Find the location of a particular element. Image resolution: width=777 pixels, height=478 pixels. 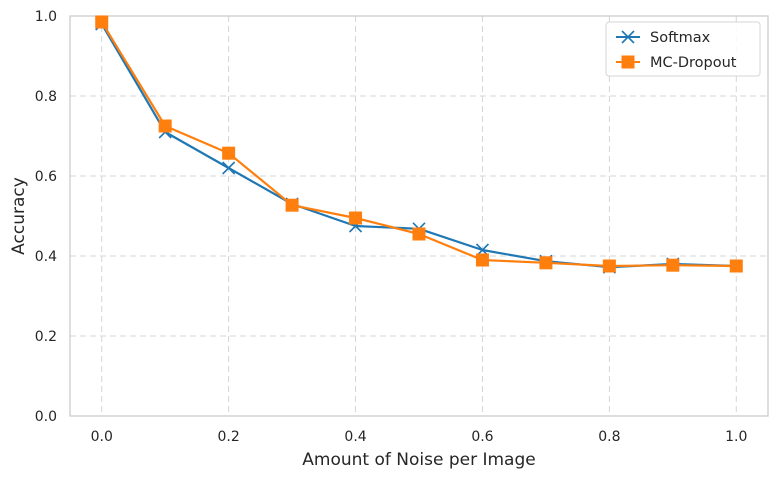

x-tick-label: 0.2 is located at coordinates (229, 437).